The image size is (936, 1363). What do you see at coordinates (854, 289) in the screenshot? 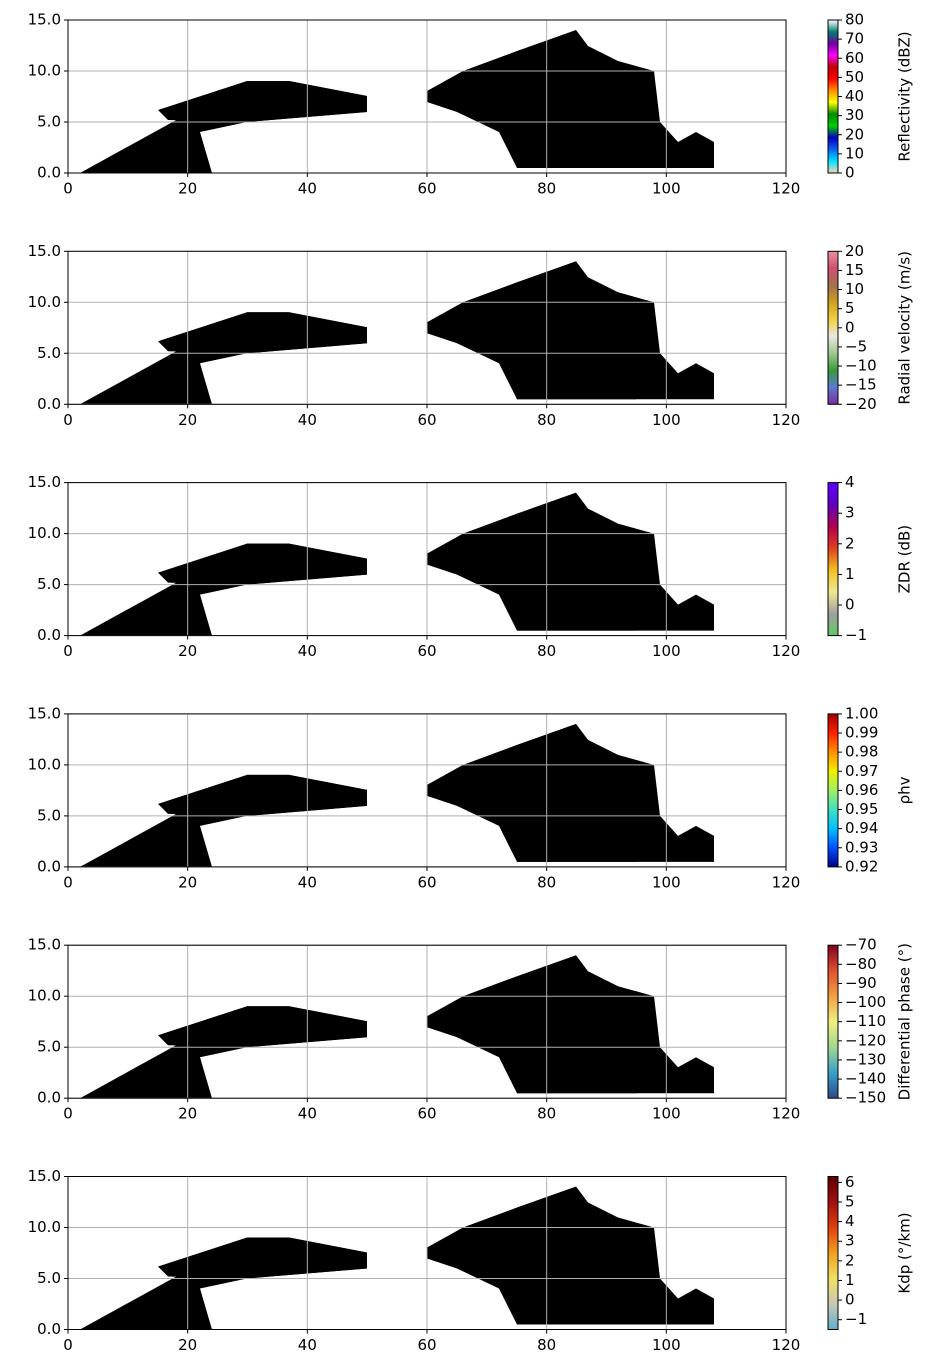
I see `colorbar-tick-label: 10` at bounding box center [854, 289].